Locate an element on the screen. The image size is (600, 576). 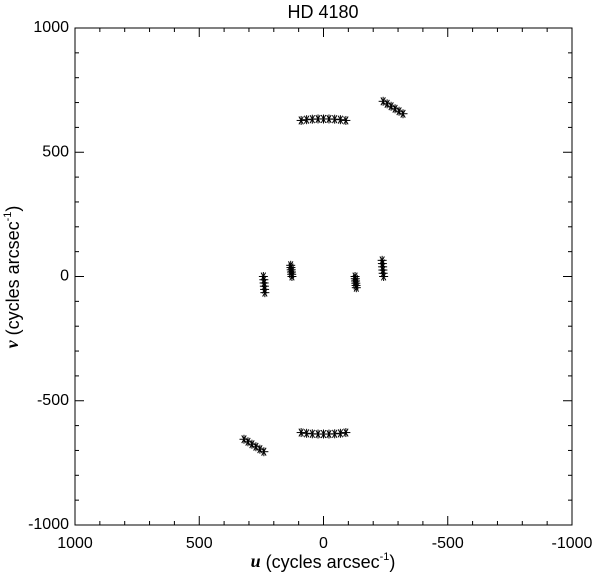
y-axis-exponent: -1 is located at coordinates (8, 217).